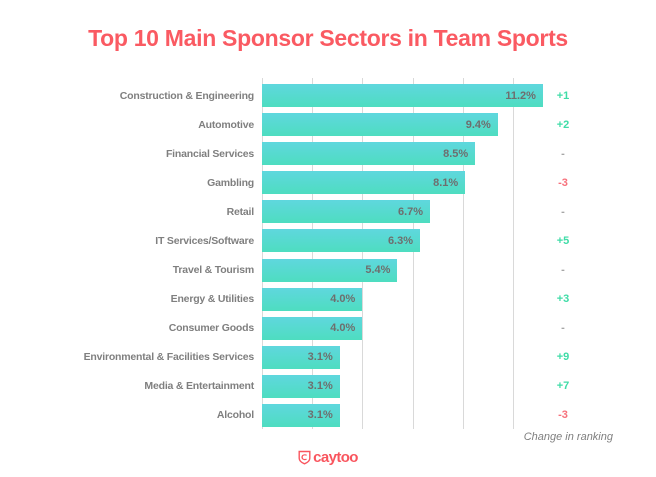  I want to click on plot-cell: 6.7%, so click(412, 212).